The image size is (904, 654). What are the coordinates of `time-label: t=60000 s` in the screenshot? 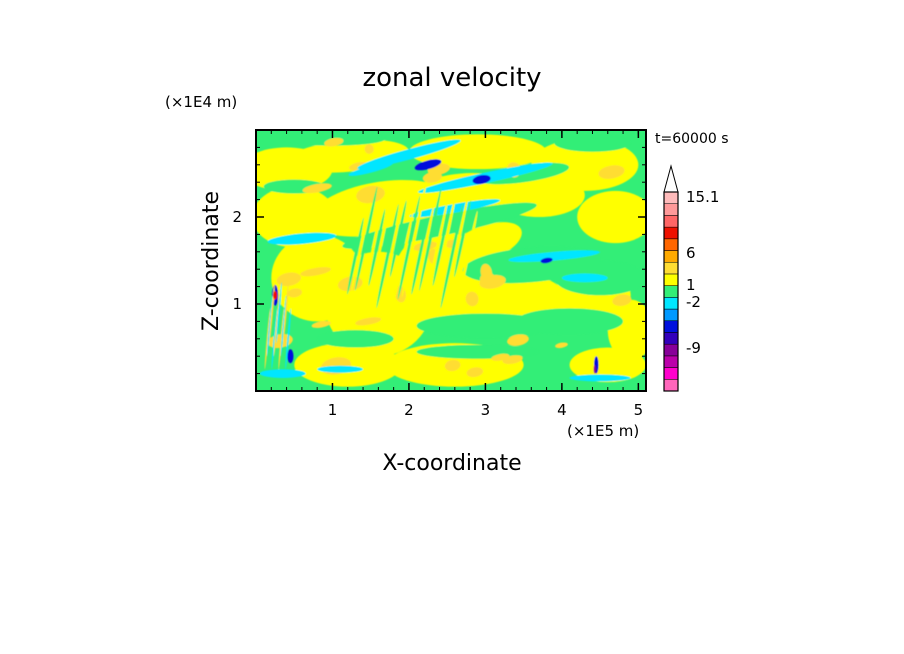 It's located at (692, 139).